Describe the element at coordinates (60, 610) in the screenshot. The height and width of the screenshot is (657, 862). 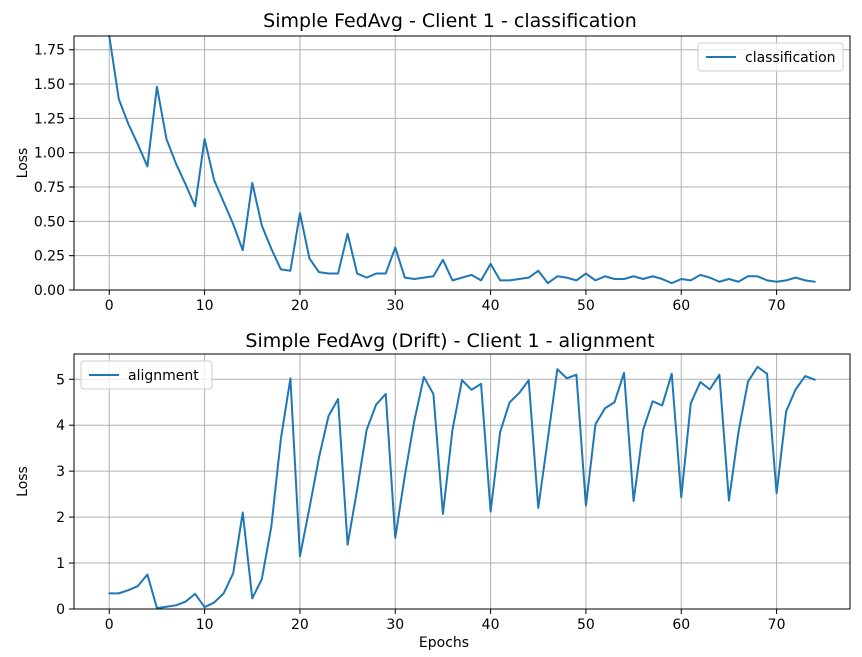
I see `y-tick-label: 0` at that location.